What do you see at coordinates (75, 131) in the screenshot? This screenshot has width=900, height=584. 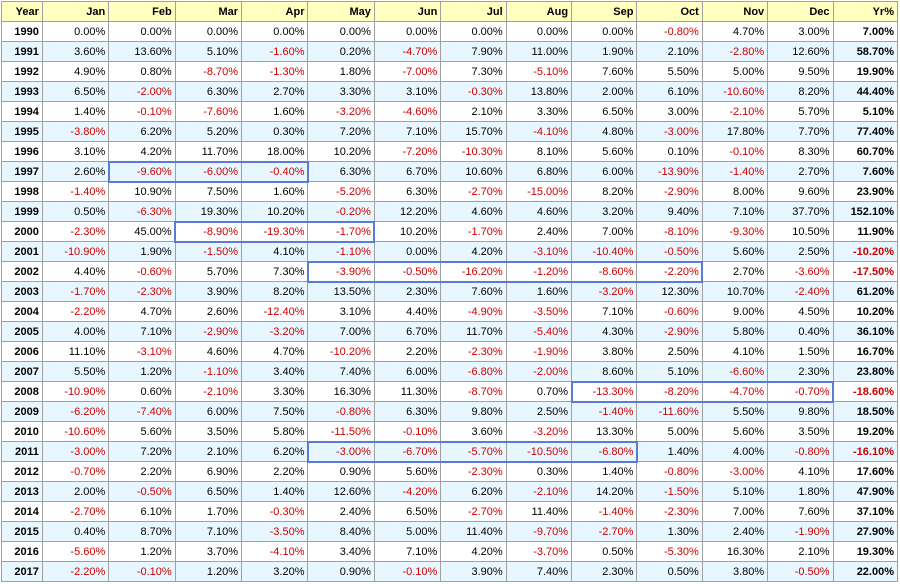 I see `monthly-return-cell: -3.80%` at bounding box center [75, 131].